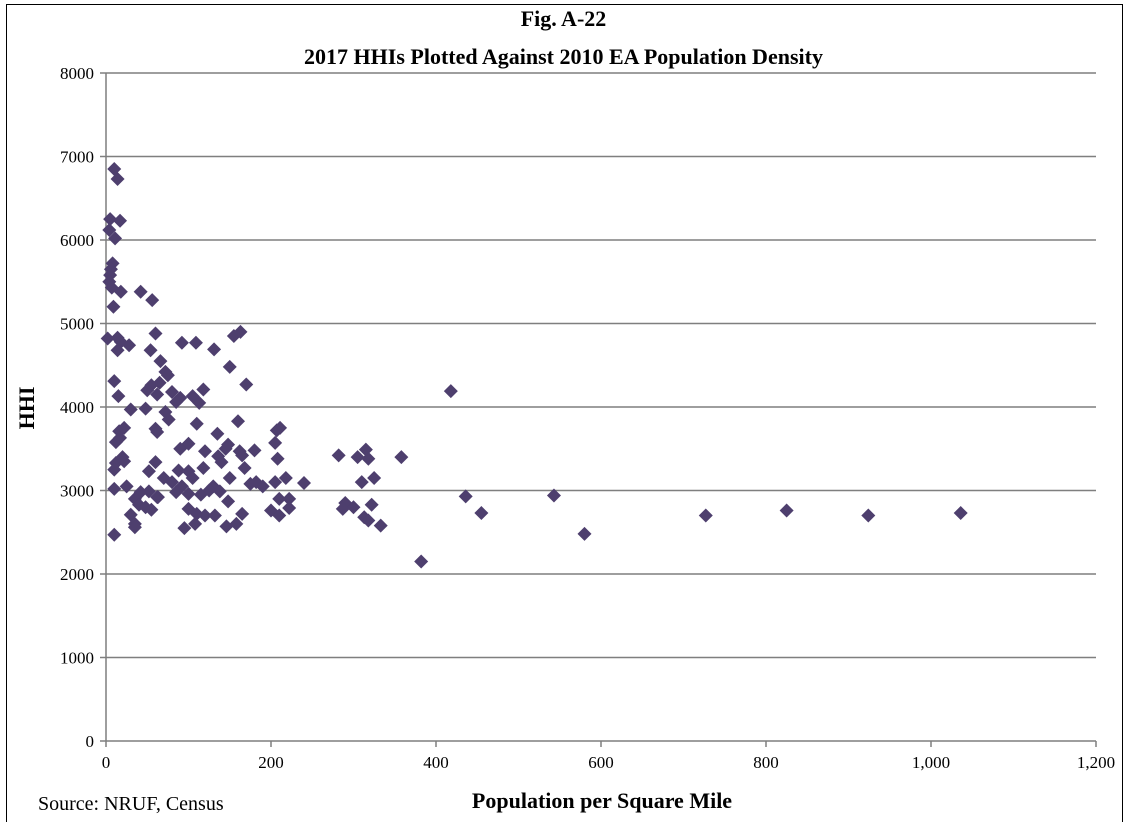 This screenshot has height=822, width=1127. Describe the element at coordinates (106, 762) in the screenshot. I see `x-tick-label: 0` at that location.